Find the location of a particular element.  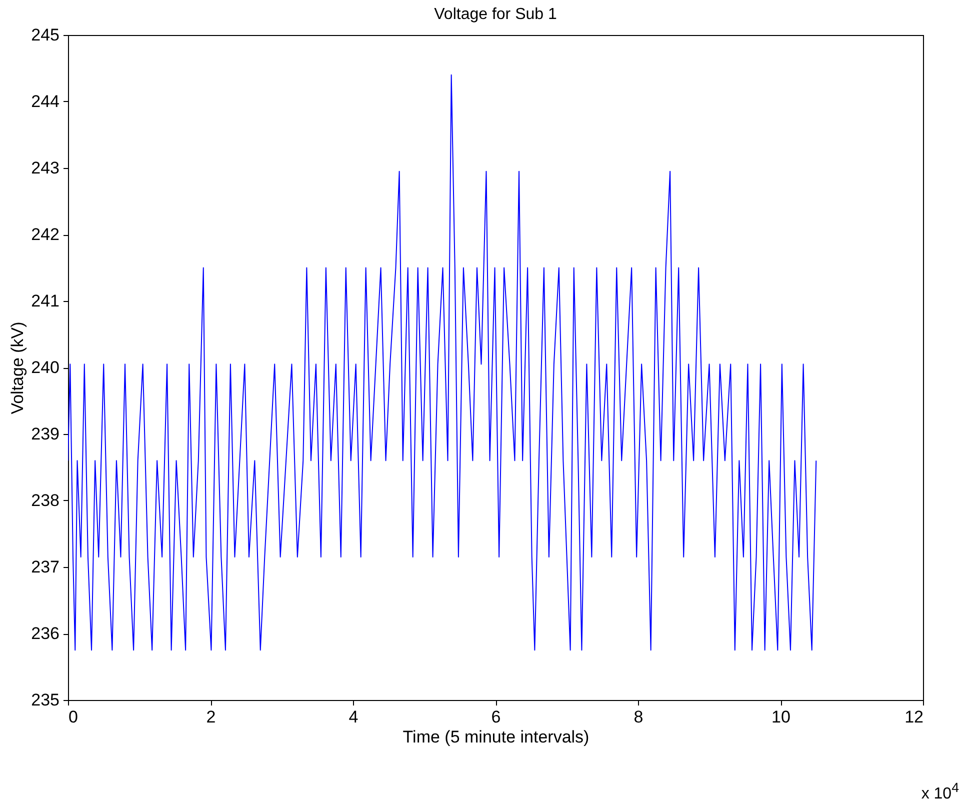

y-tick-label: 235 is located at coordinates (45, 700).